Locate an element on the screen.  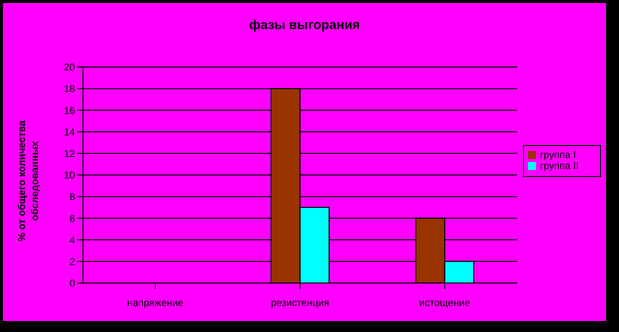
x-tick-label: истощение is located at coordinates (445, 304).